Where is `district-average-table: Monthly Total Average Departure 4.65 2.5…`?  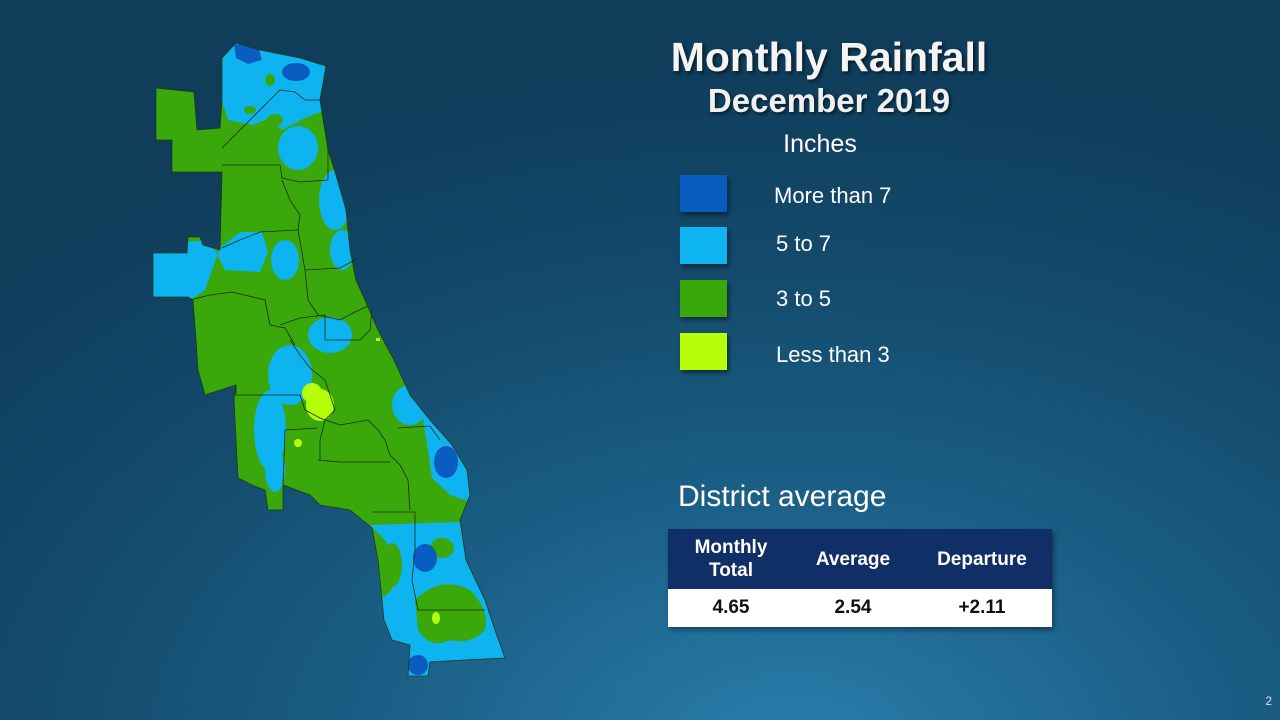
district-average-table: Monthly Total Average Departure 4.65 2.5… is located at coordinates (860, 578).